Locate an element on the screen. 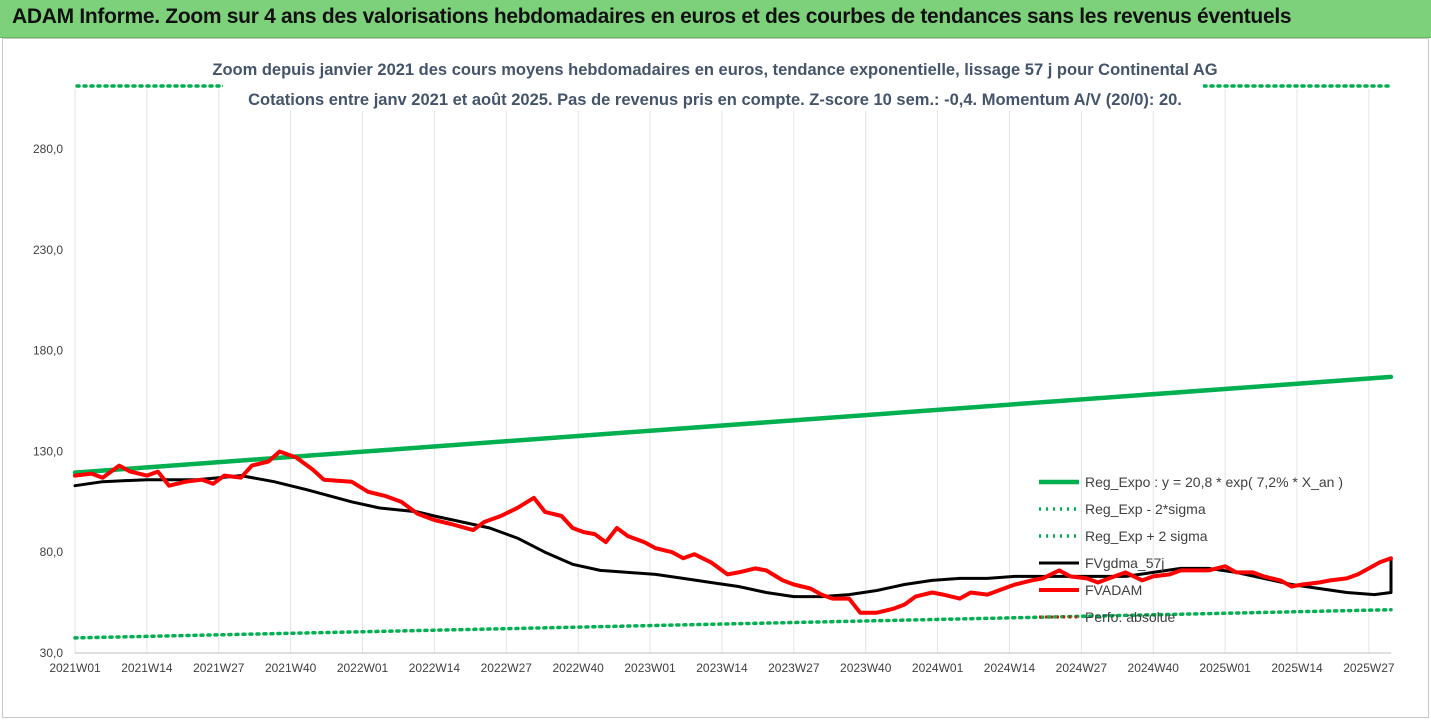 The height and width of the screenshot is (720, 1431). legend-label-5: Perfo. absolue is located at coordinates (1130, 617).